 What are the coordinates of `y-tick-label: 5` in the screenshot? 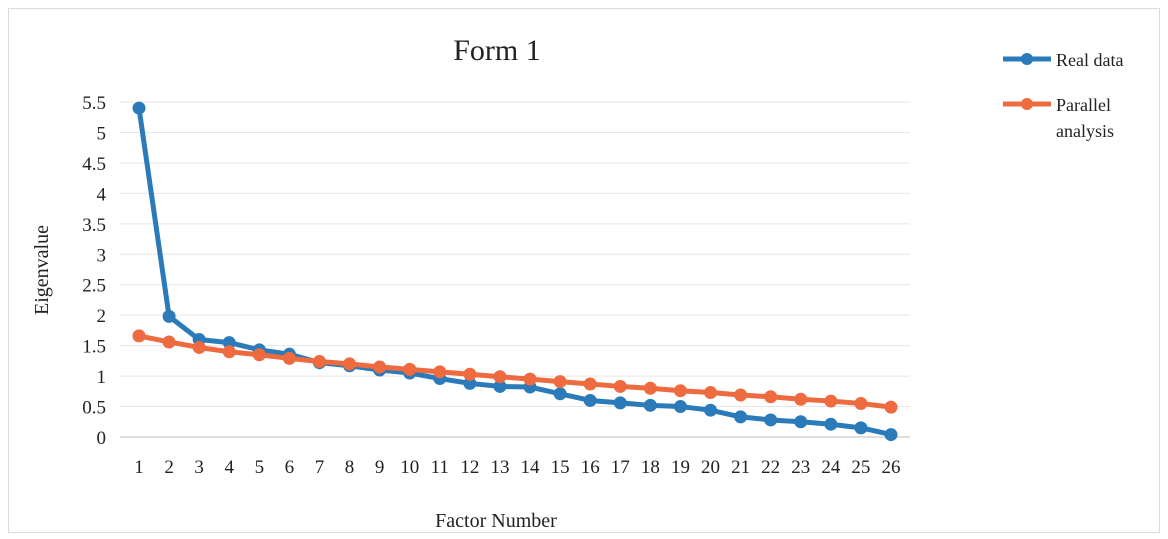 It's located at (102, 133).